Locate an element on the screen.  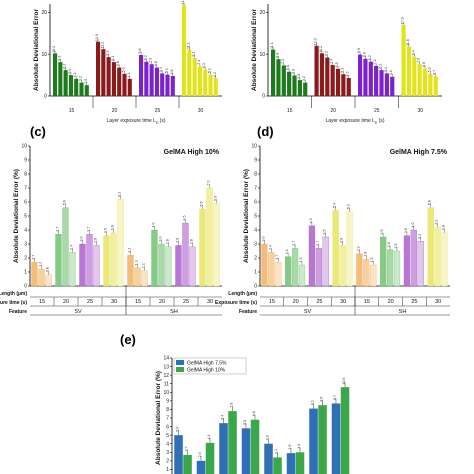
data-label: 6.2 is located at coordinates (119, 194).